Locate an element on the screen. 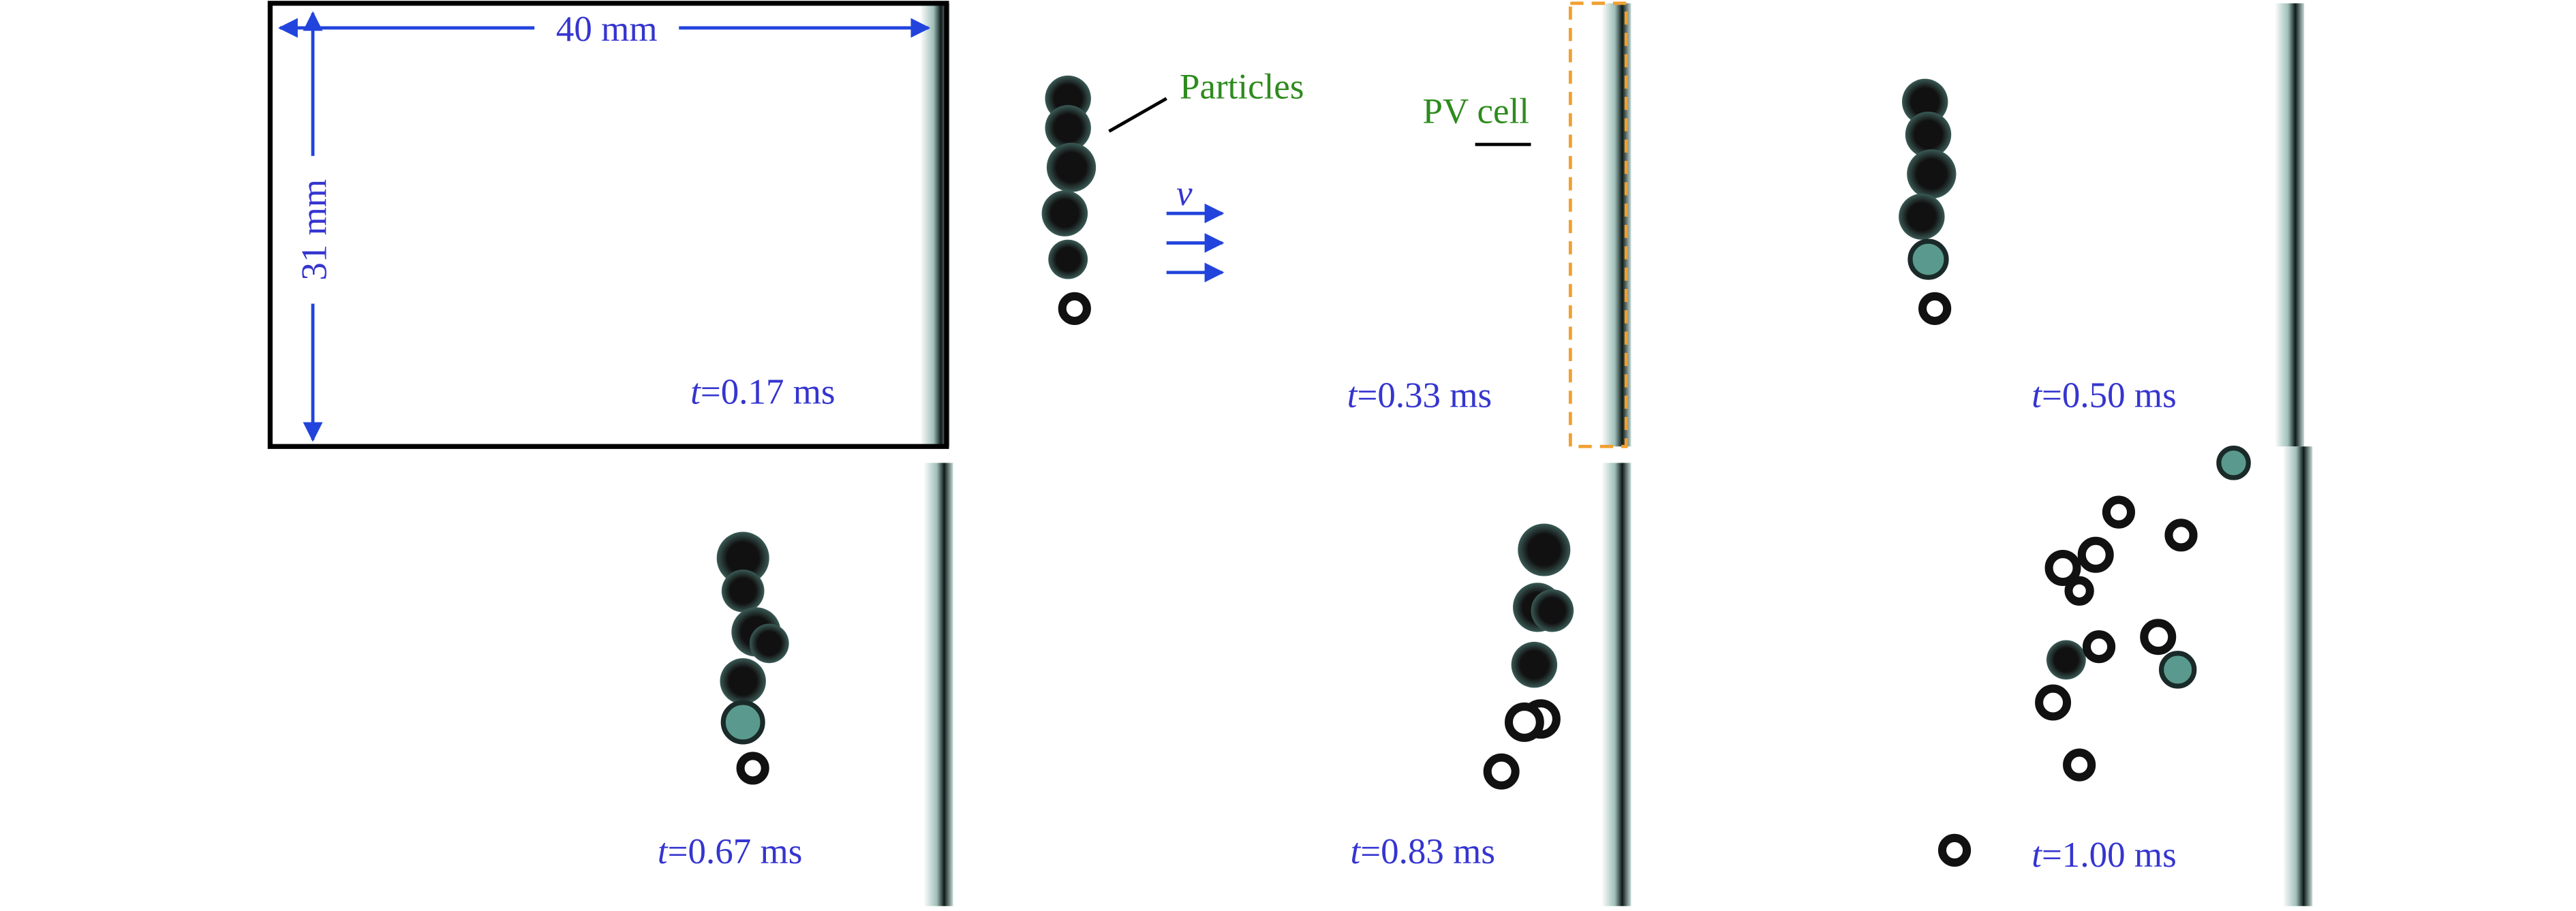  velocity-label: v is located at coordinates (1184, 194).